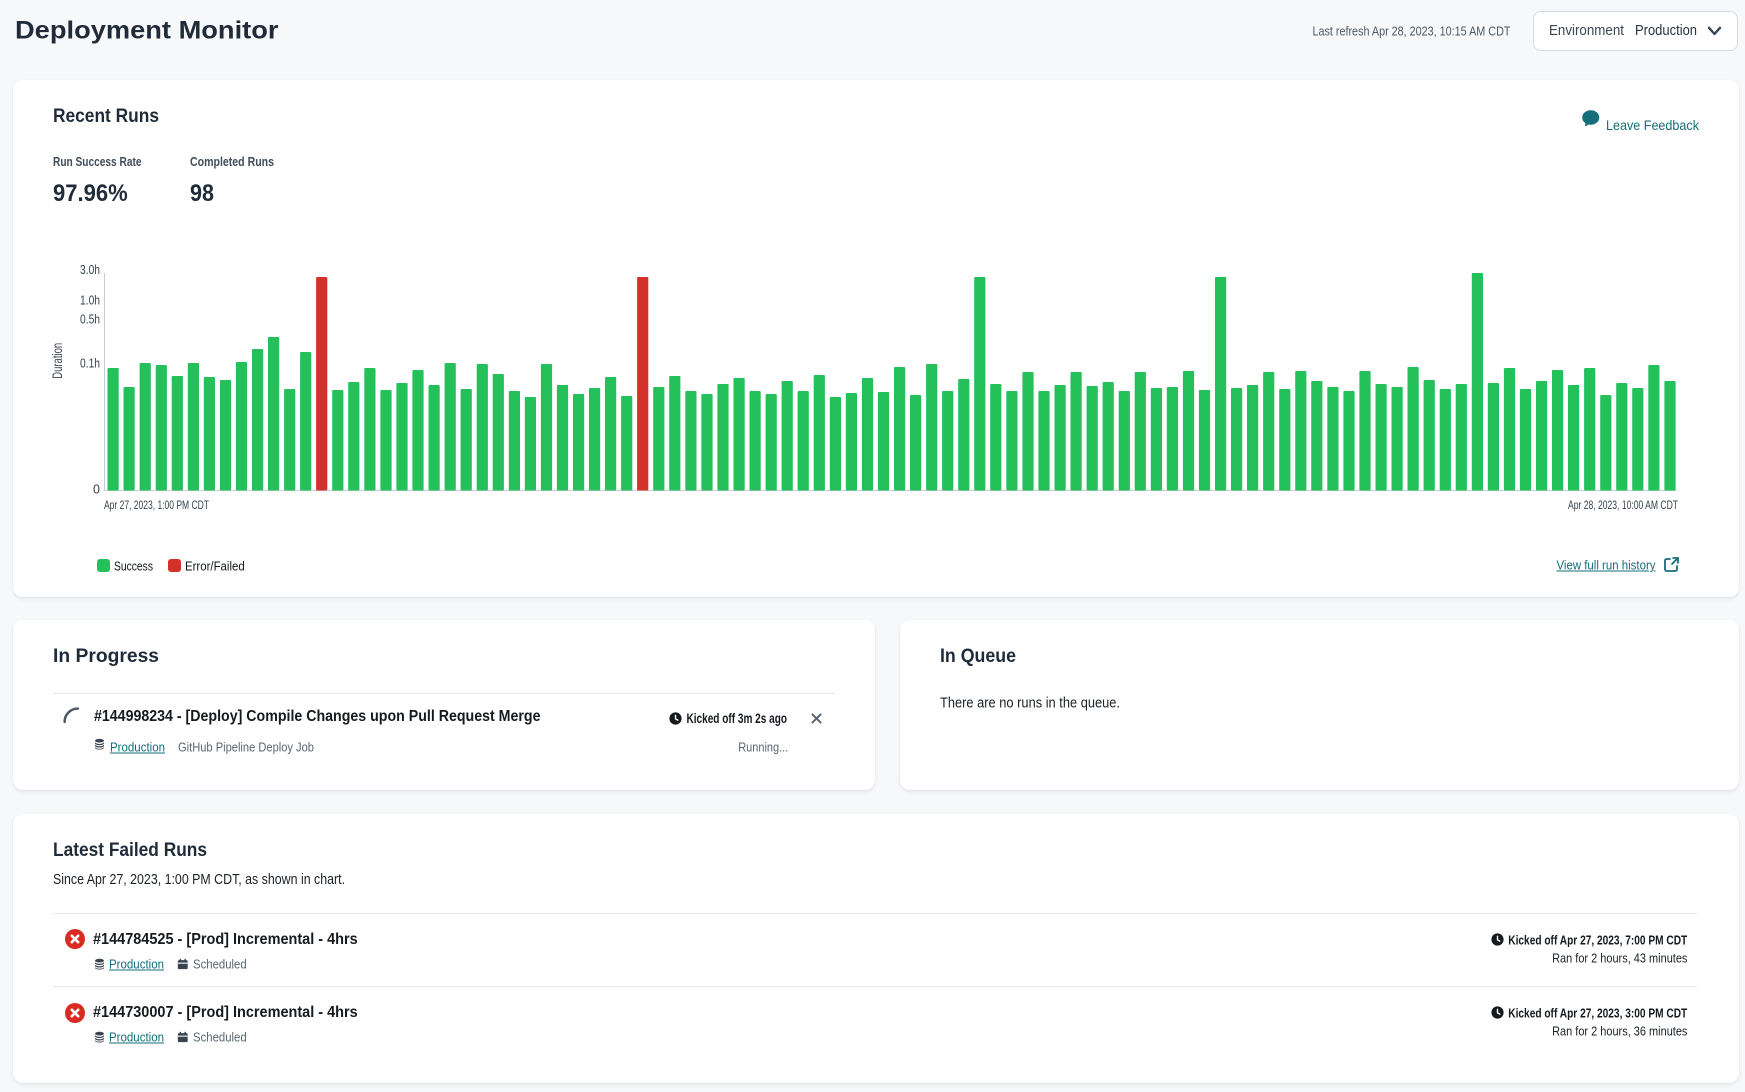  Describe the element at coordinates (90, 320) in the screenshot. I see `svg-text: 0.5h` at that location.